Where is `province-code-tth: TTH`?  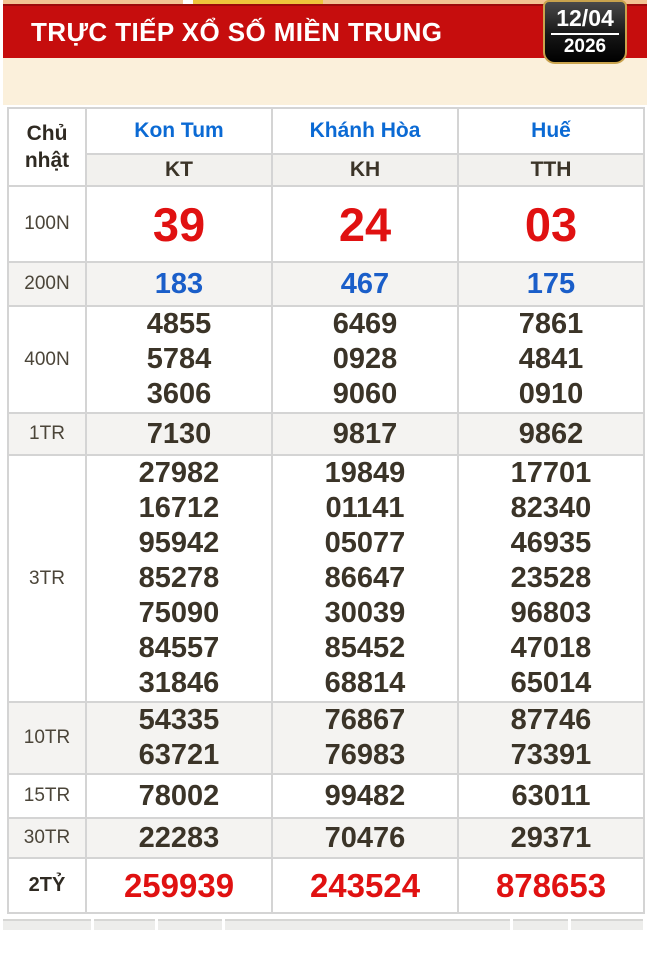 province-code-tth: TTH is located at coordinates (551, 170).